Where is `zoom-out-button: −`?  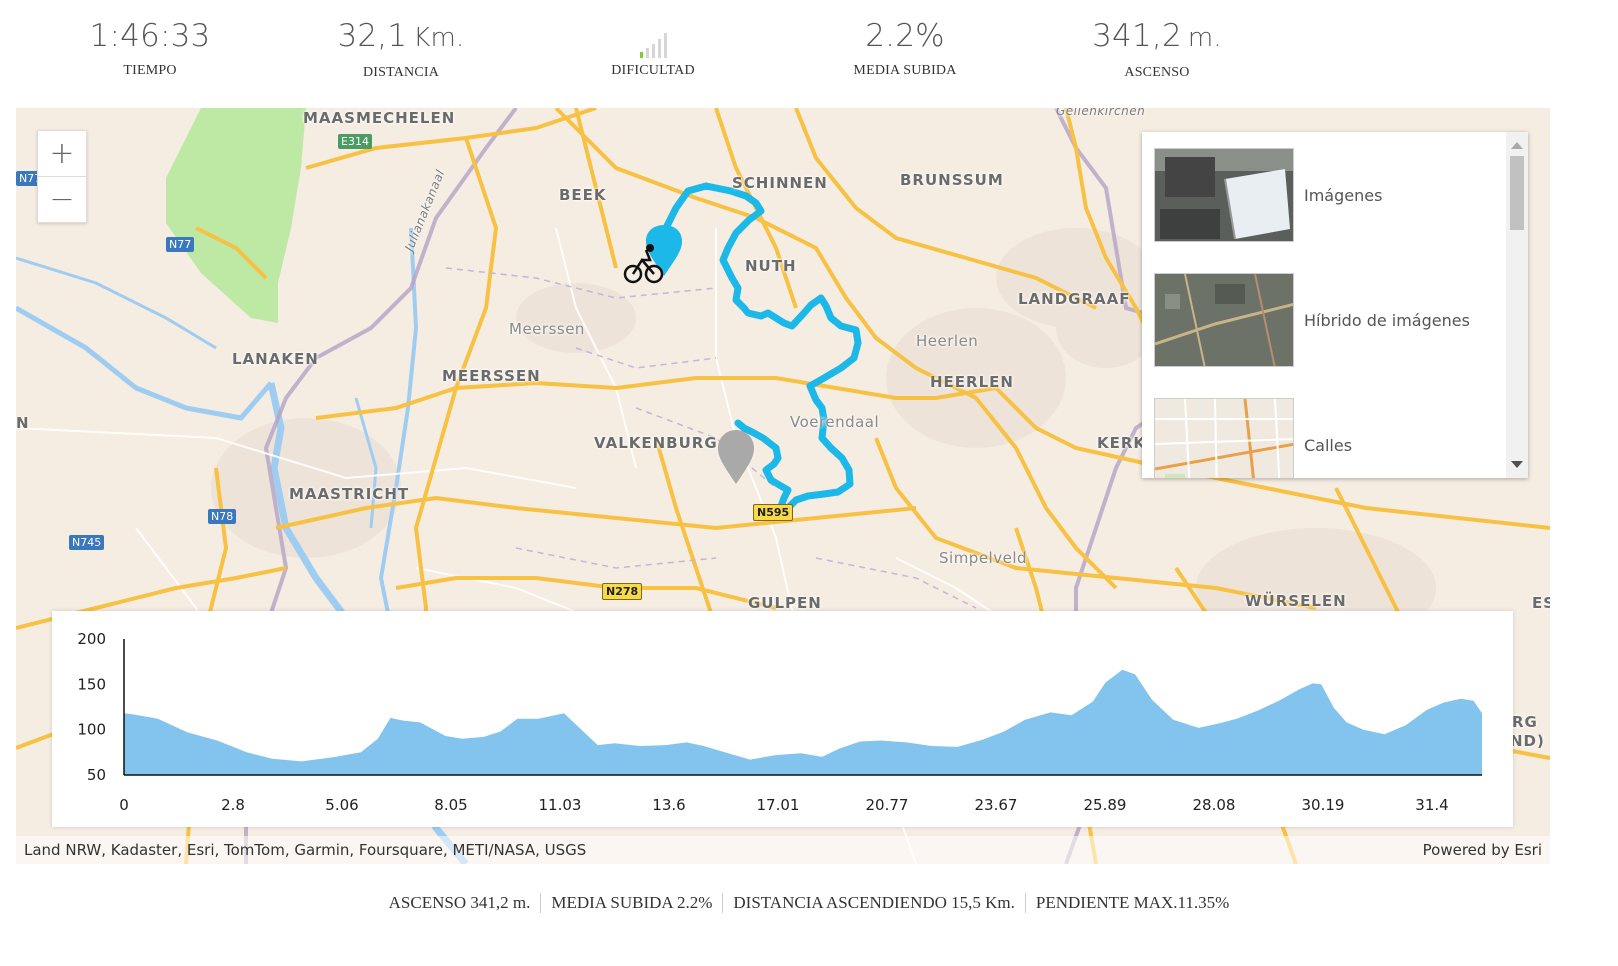 zoom-out-button: − is located at coordinates (62, 199).